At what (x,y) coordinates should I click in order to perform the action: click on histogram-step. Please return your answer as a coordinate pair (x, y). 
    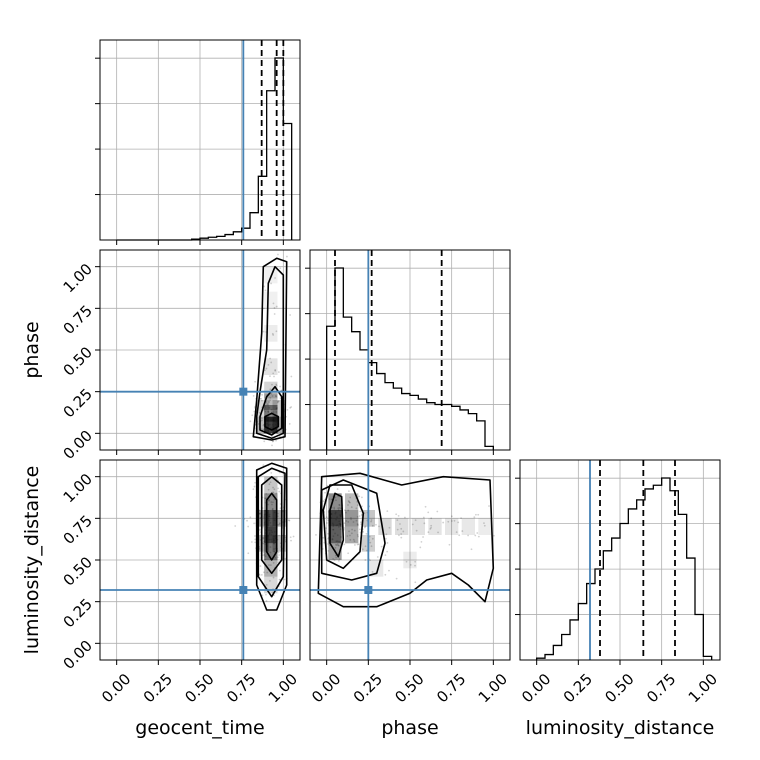
    Looking at the image, I should click on (410, 358).